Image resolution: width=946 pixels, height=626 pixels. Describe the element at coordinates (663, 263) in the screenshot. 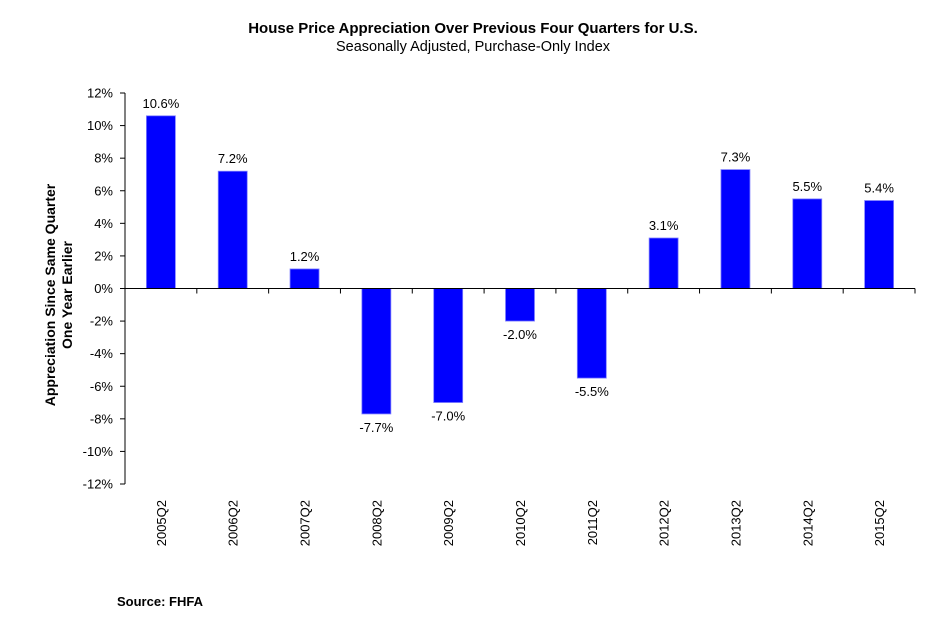

I see `bar-2012Q2` at that location.